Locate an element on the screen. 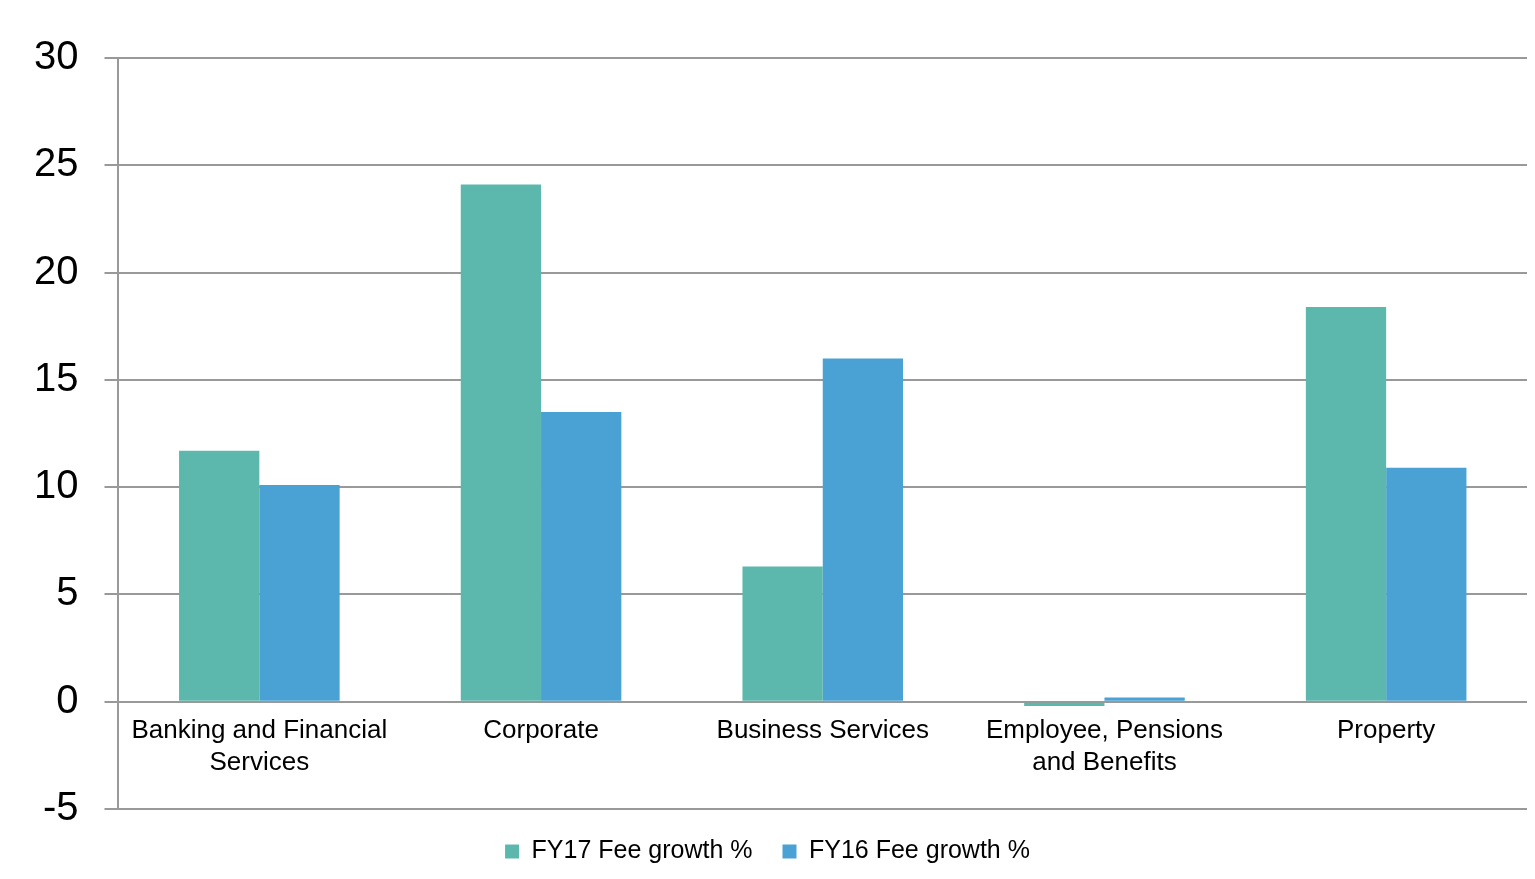  x-tick-label: Corporate is located at coordinates (541, 729).